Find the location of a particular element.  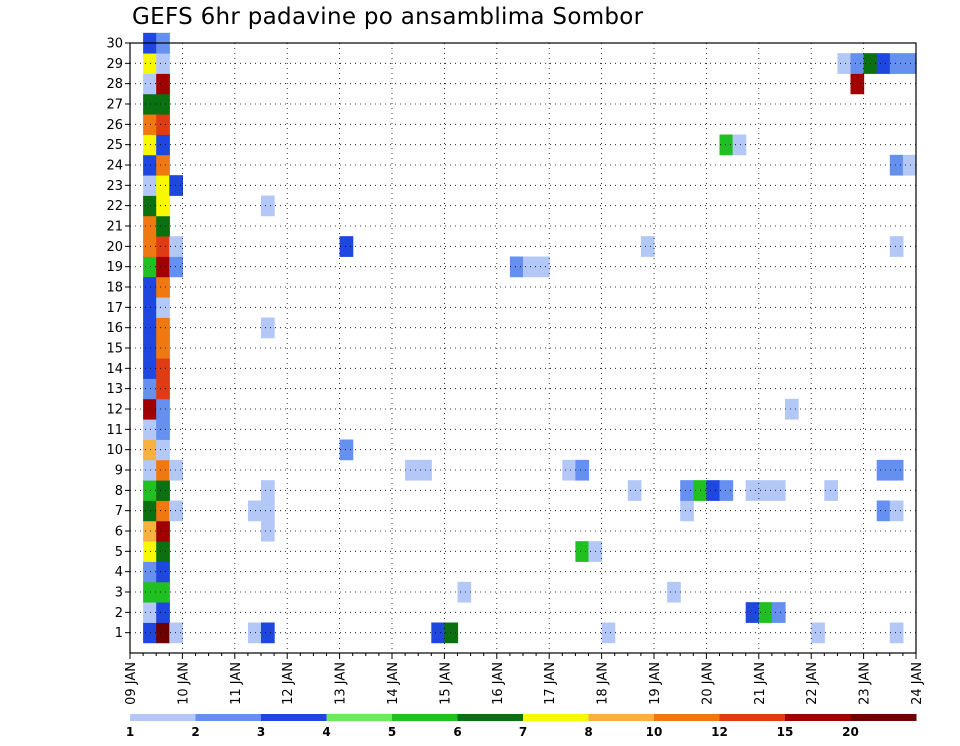

y-tick-label: 2 is located at coordinates (119, 613).